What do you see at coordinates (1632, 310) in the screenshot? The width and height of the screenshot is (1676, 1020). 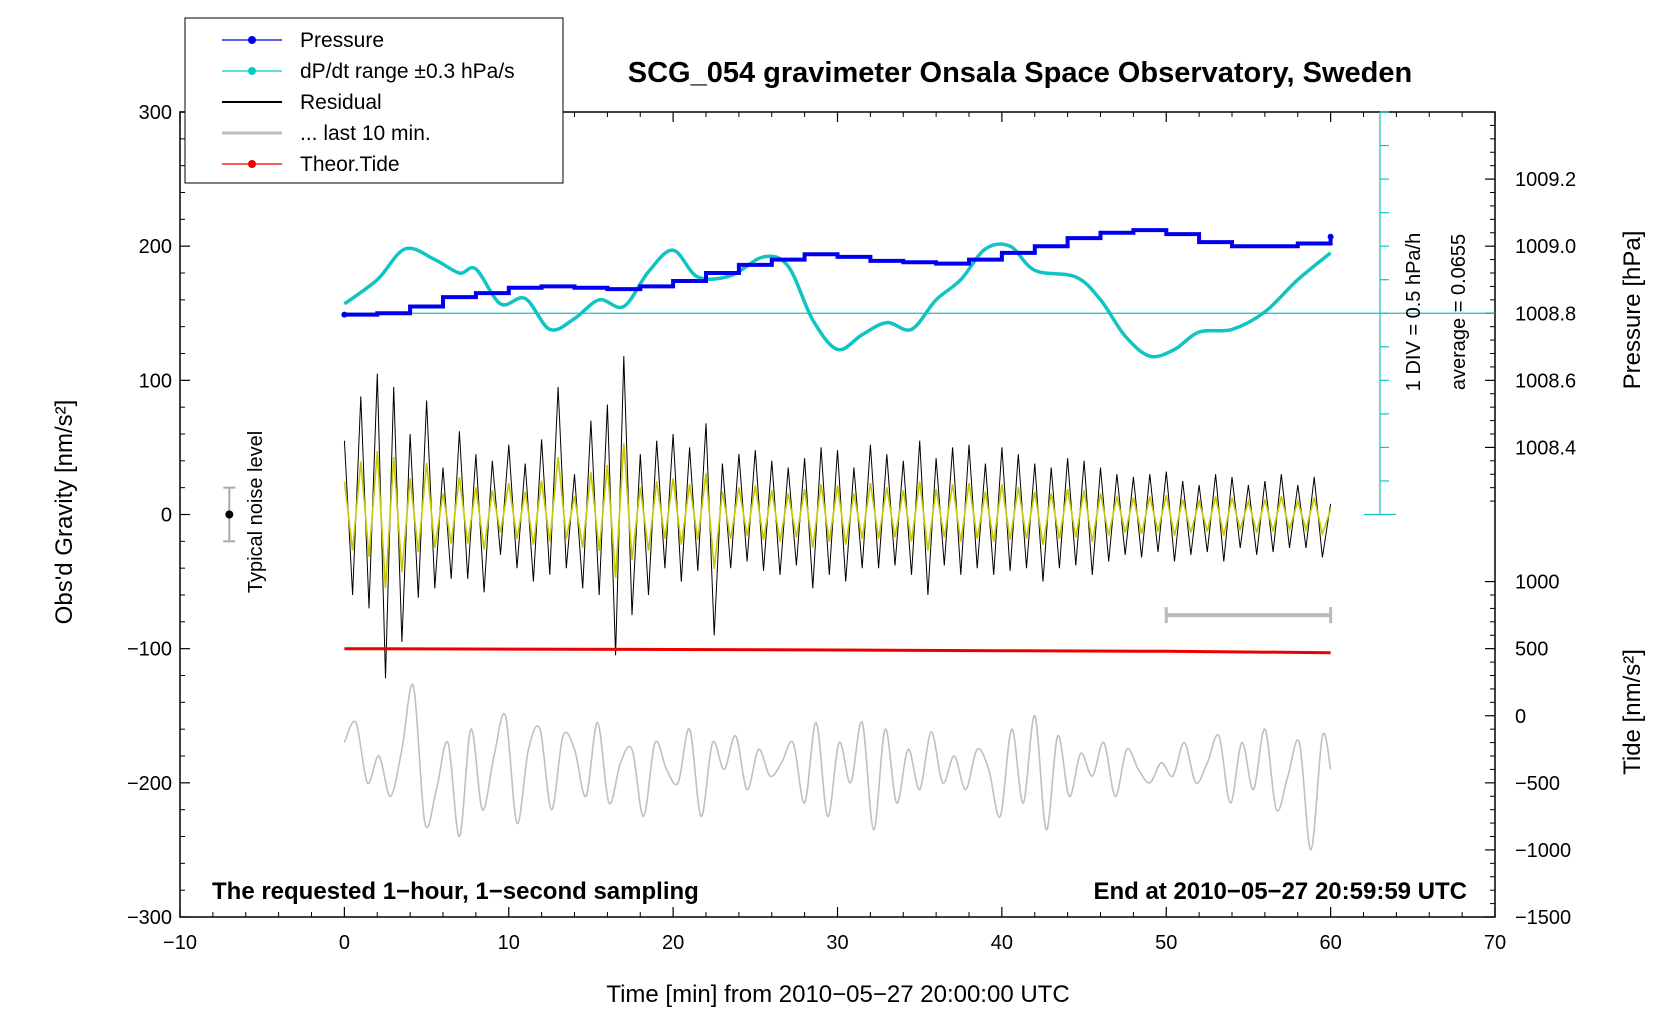 I see `pressure-axis-title: Pressure [hPa]` at bounding box center [1632, 310].